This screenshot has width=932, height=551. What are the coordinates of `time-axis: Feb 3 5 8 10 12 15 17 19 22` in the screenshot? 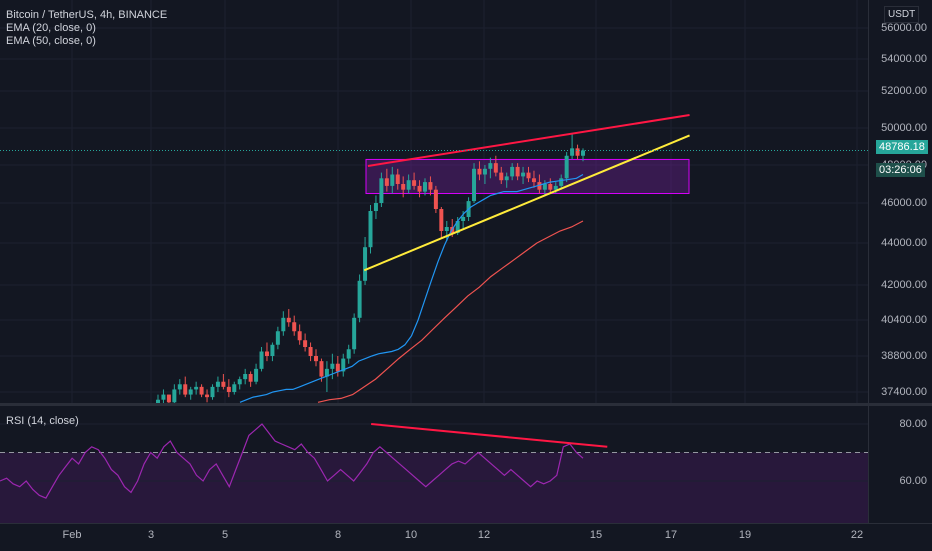 It's located at (466, 537).